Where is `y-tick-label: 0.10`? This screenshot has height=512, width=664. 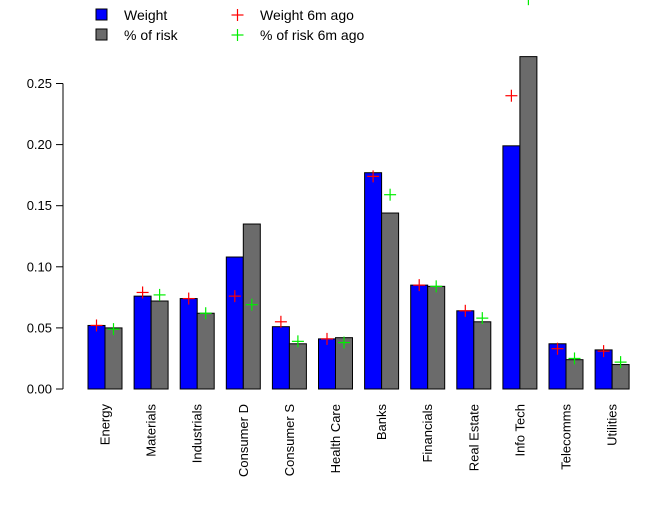 y-tick-label: 0.10 is located at coordinates (39, 266).